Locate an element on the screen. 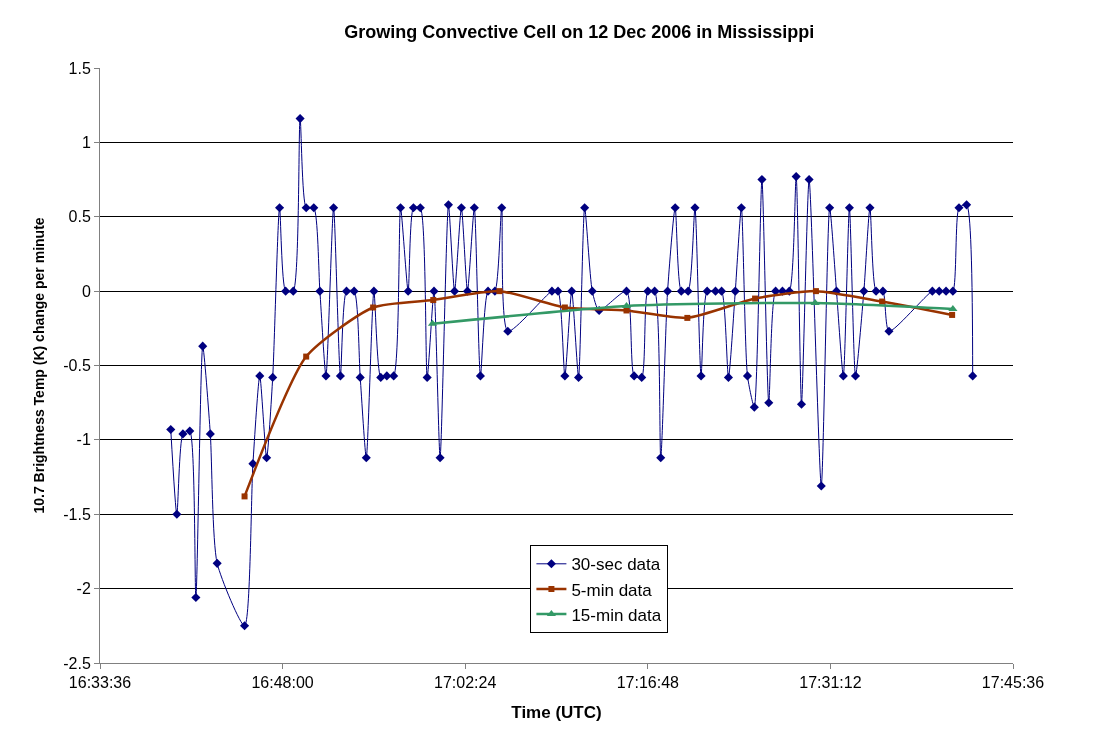 The image size is (1093, 733). y-axis-title: 10.7 Brightness Temp (K) change per minute is located at coordinates (38, 365).